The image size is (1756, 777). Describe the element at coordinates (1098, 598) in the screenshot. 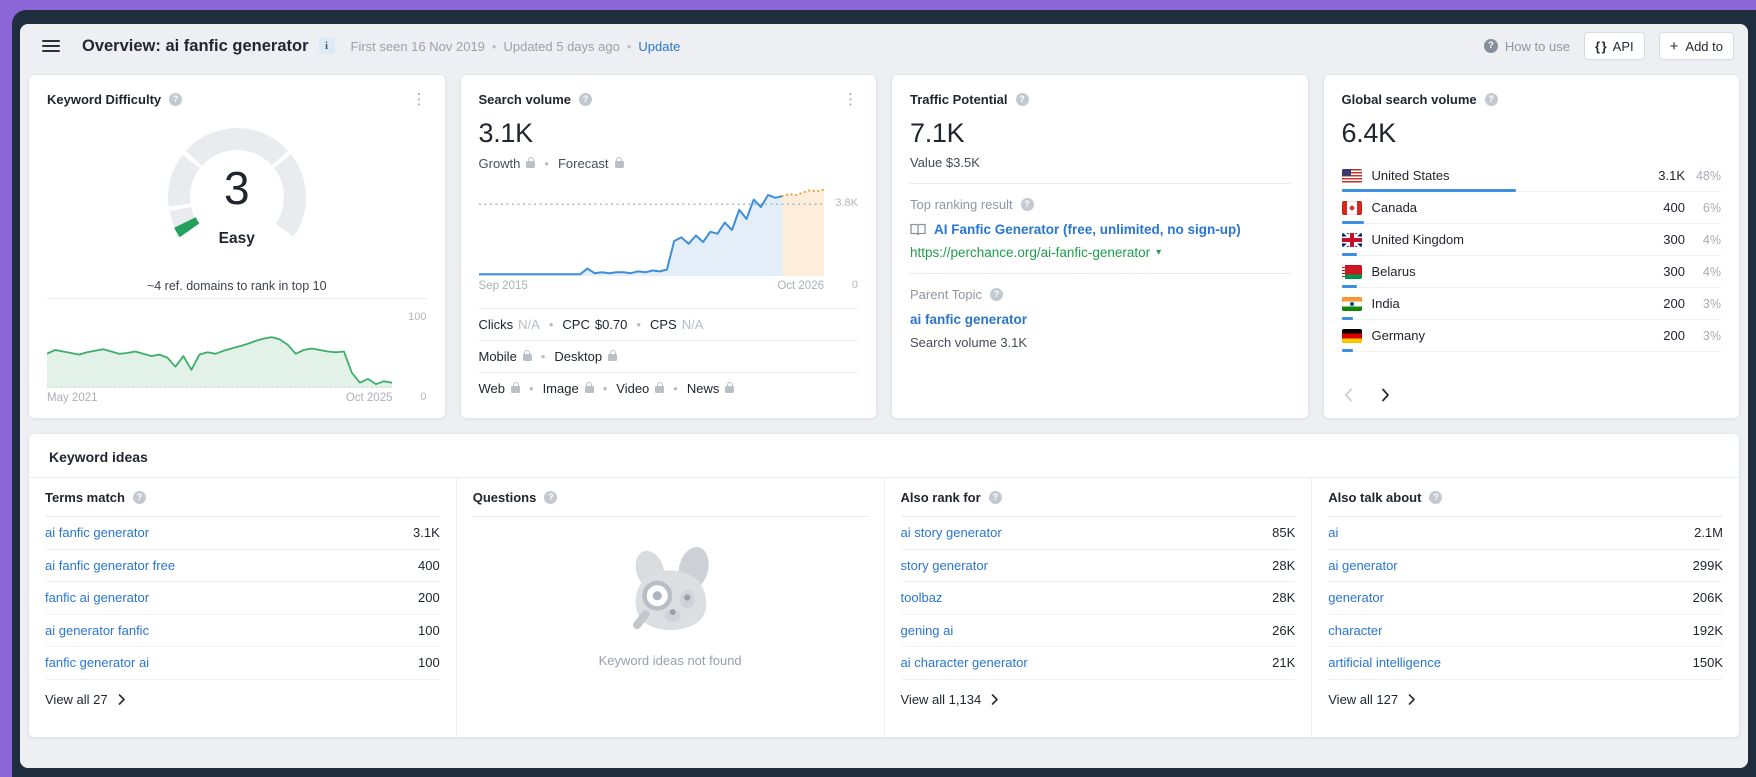

I see `keyword-row: toolbaz 28K` at that location.